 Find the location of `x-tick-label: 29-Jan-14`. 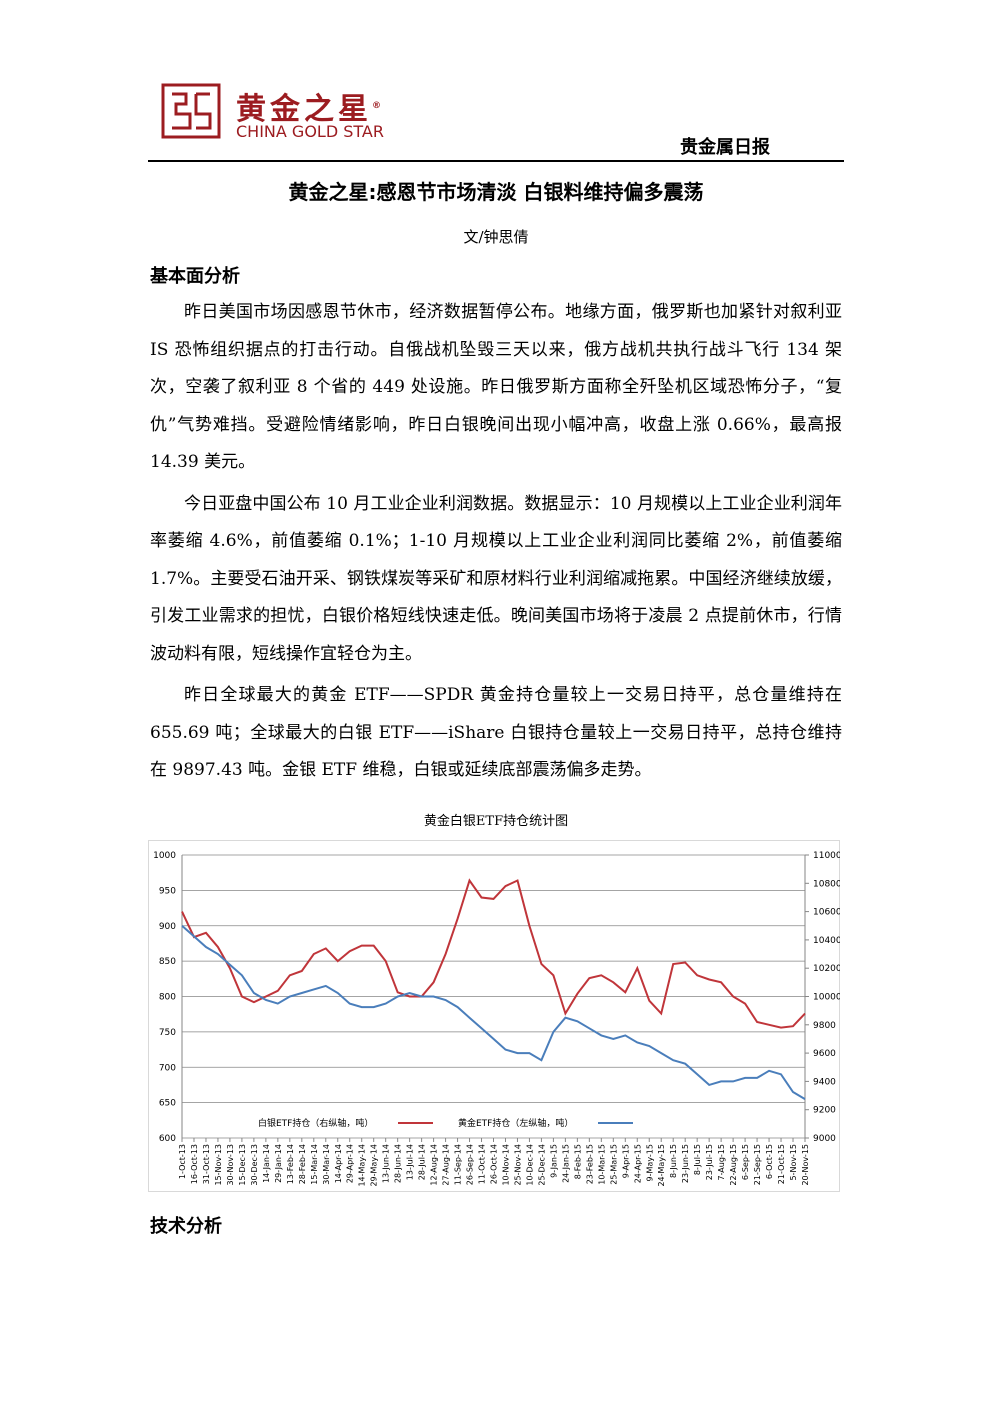

x-tick-label: 29-Jan-14 is located at coordinates (278, 1163).